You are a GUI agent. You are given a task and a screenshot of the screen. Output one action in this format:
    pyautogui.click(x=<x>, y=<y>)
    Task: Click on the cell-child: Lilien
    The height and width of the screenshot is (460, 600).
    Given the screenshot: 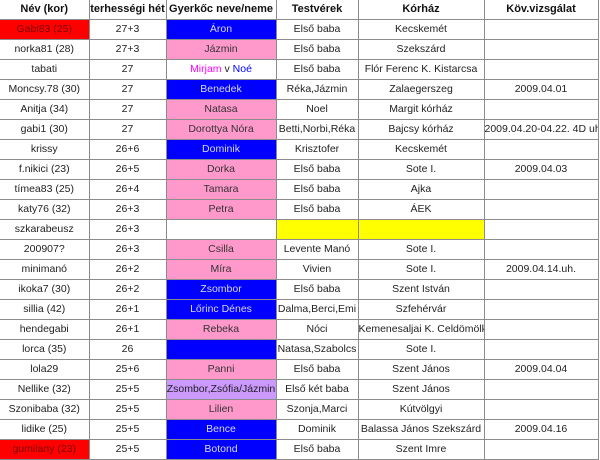 What is the action you would take?
    pyautogui.click(x=221, y=409)
    